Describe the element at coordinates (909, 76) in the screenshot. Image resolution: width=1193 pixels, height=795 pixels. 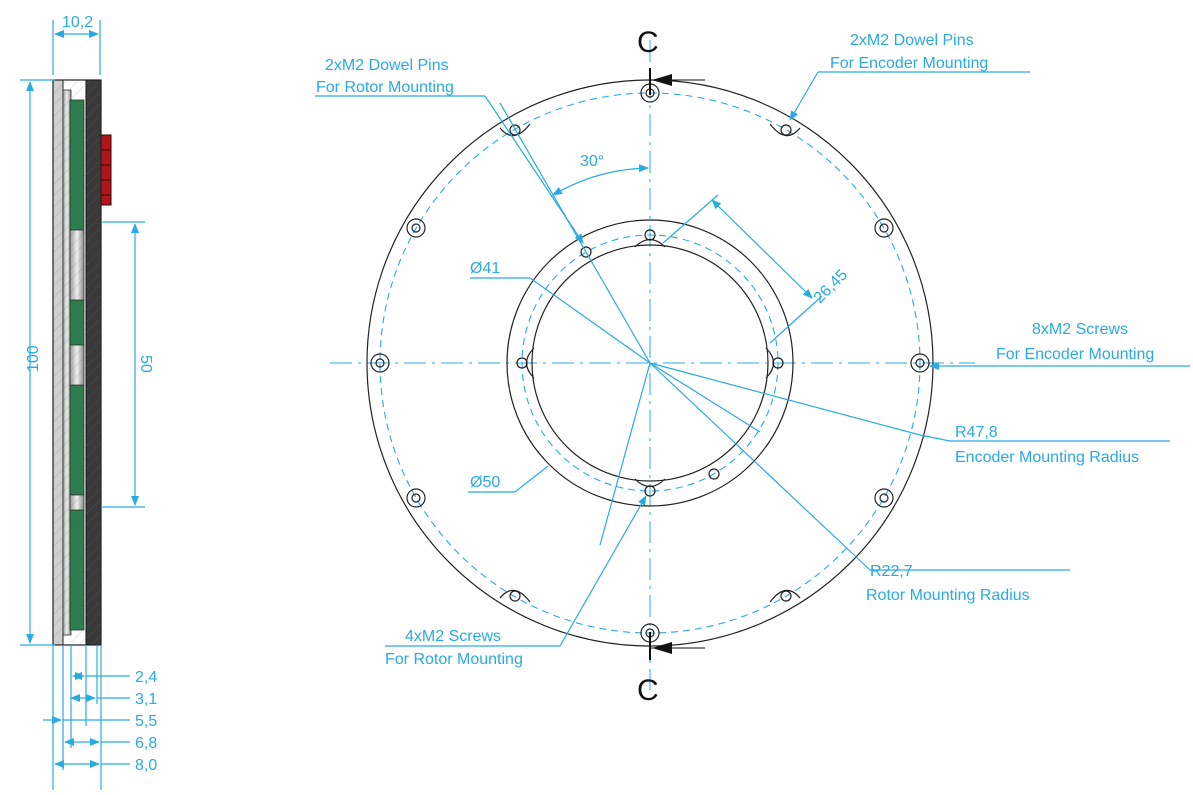
I see `callout-dowel-encoder: 2xM2 Dowel Pins For Encoder Mounting` at that location.